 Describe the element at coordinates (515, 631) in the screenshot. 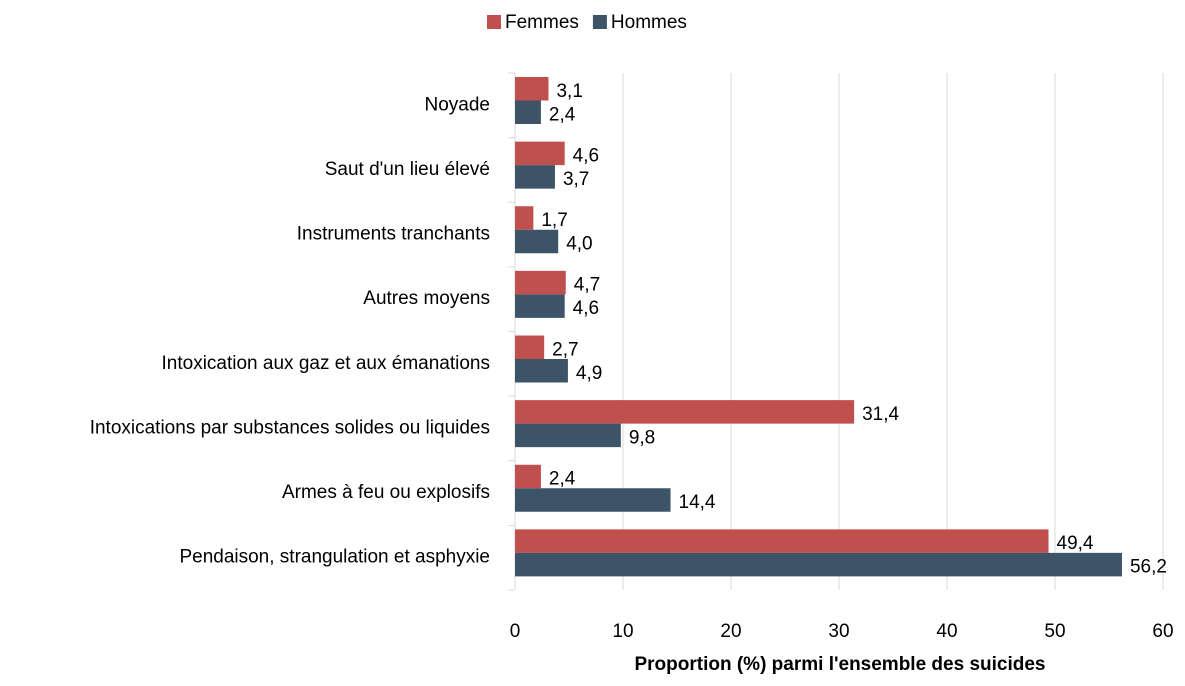

I see `x-tick-label: 0` at that location.